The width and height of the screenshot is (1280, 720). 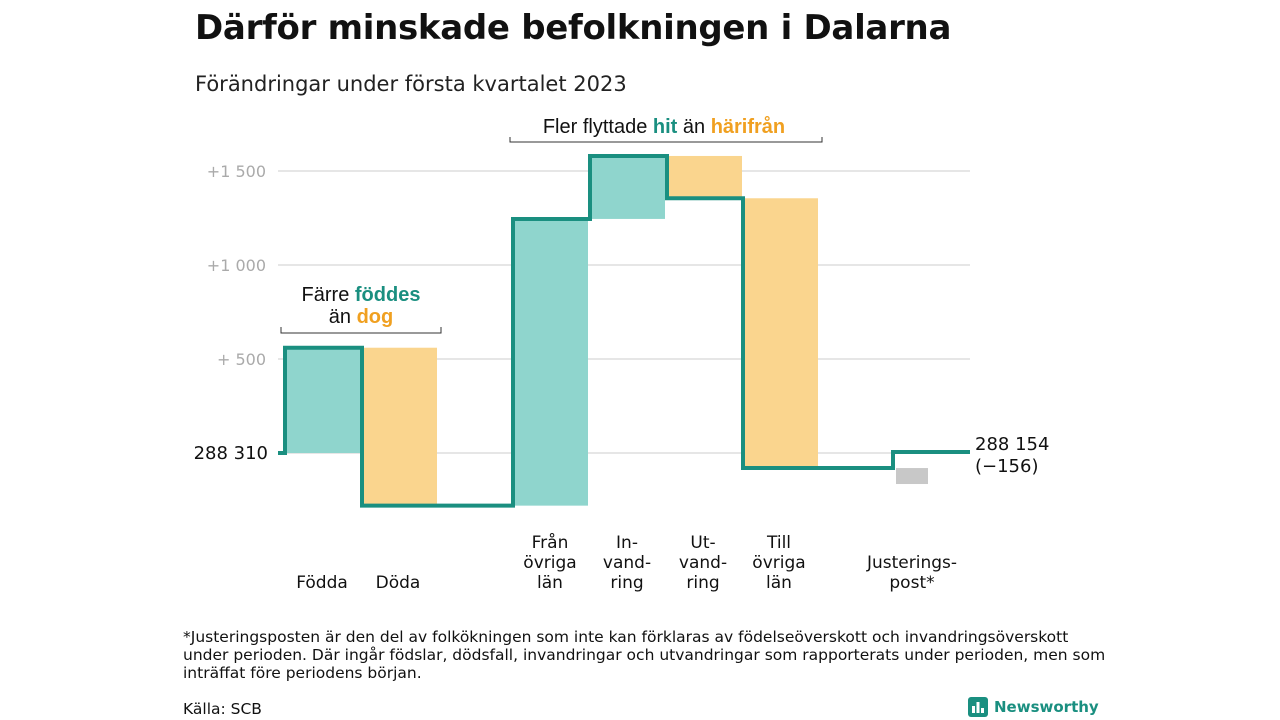 What do you see at coordinates (1006, 466) in the screenshot?
I see `end-change-label: (−156)` at bounding box center [1006, 466].